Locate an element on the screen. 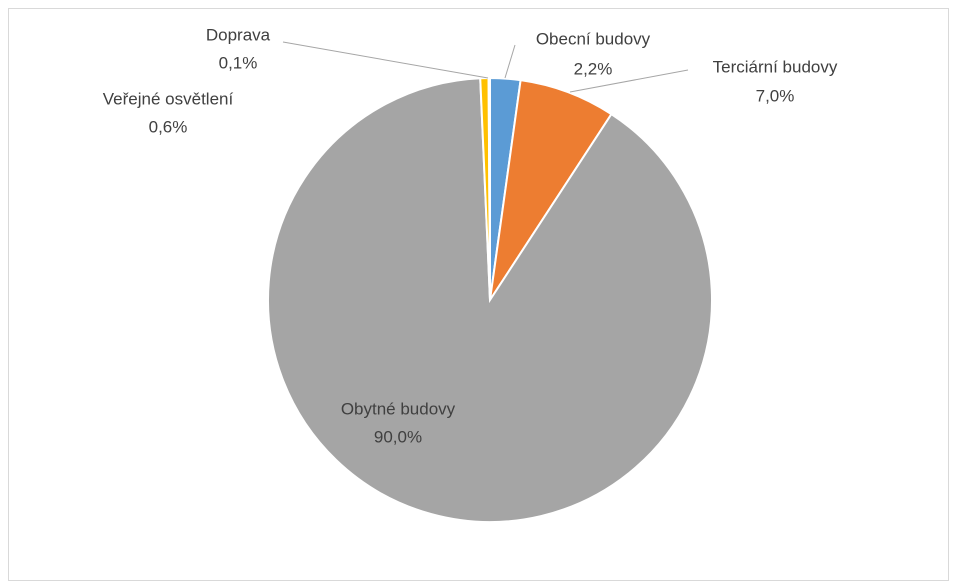 This screenshot has width=957, height=581. slice-label: Terciární budovy is located at coordinates (775, 66).